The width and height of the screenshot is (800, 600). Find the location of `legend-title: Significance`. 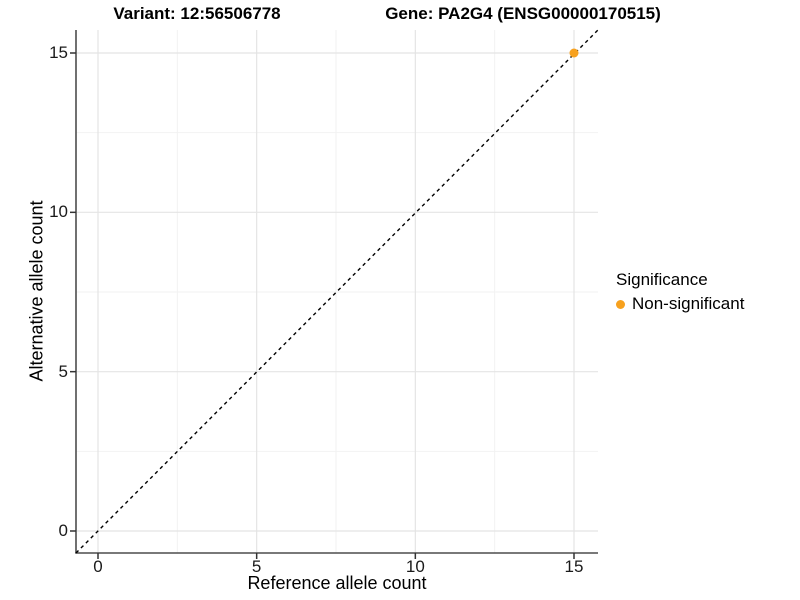

legend-title: Significance is located at coordinates (662, 279).